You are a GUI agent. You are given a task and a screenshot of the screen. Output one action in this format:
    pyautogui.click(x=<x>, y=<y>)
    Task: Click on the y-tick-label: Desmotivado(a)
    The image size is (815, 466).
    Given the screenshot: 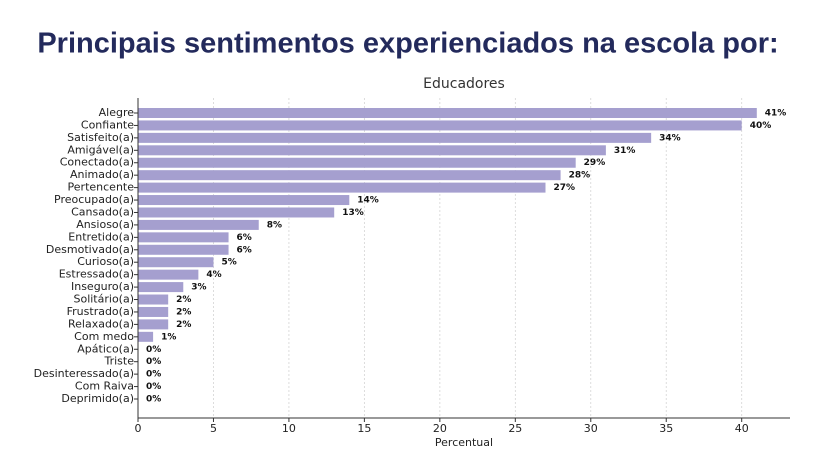 What is the action you would take?
    pyautogui.click(x=90, y=249)
    